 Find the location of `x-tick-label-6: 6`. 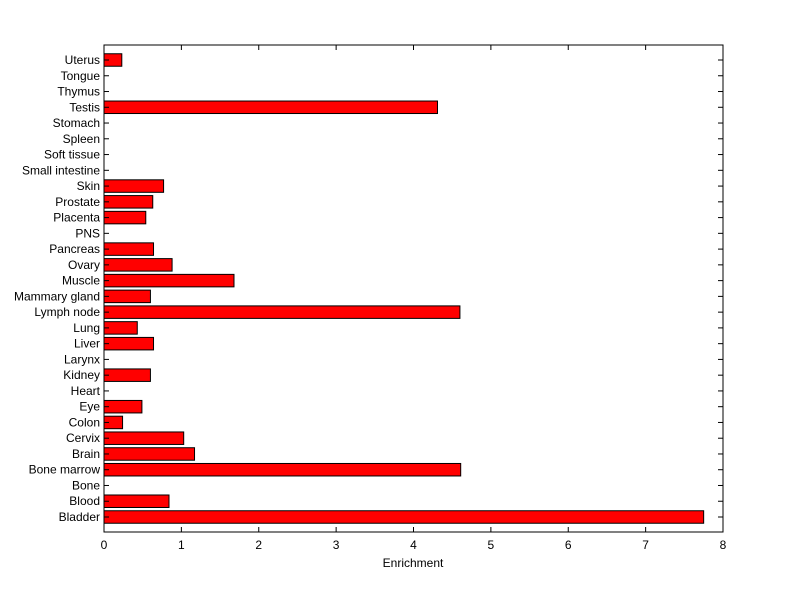

x-tick-label-6: 6 is located at coordinates (568, 545).